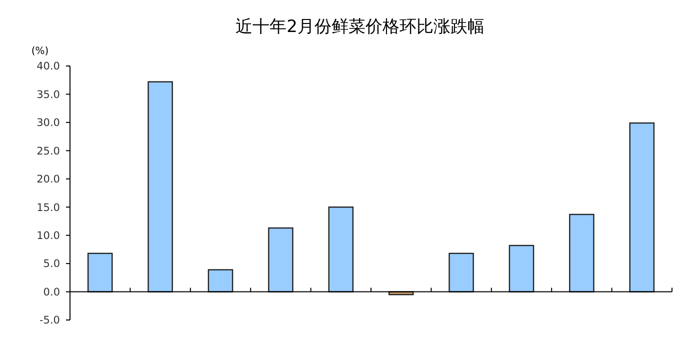 The height and width of the screenshot is (350, 700). I want to click on y-axis-title: (%), so click(40, 51).